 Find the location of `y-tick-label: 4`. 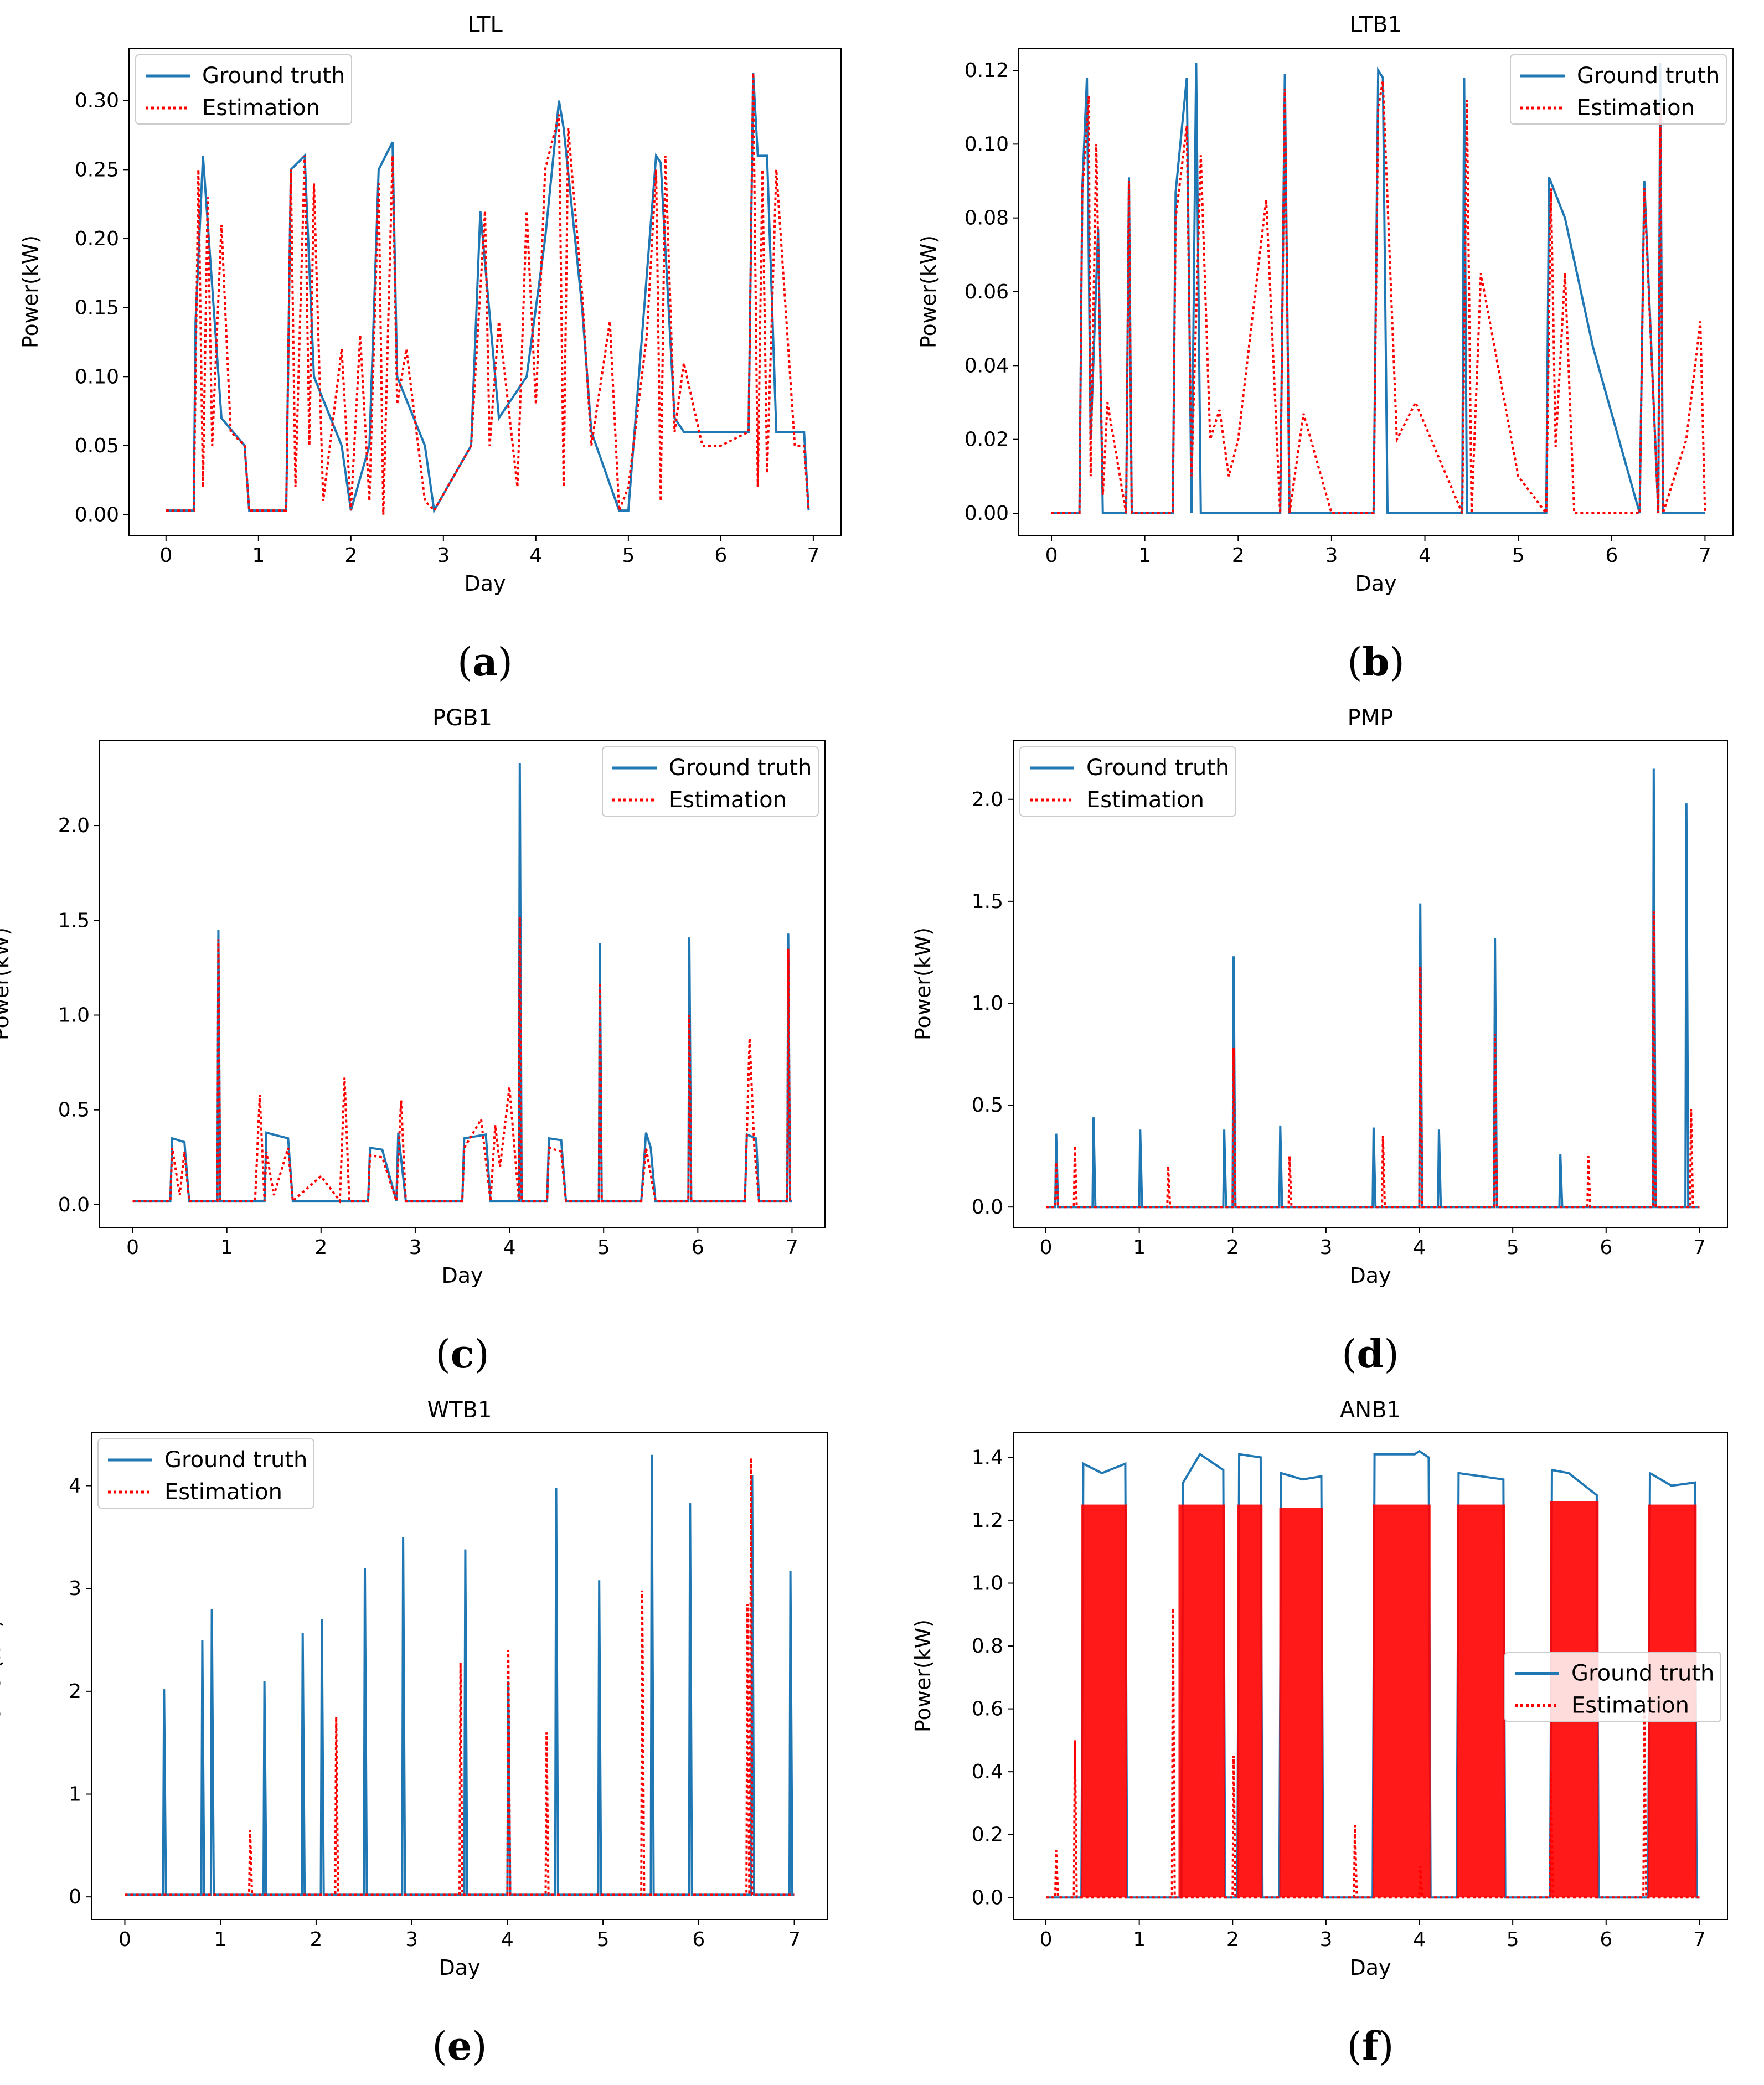

y-tick-label: 4 is located at coordinates (75, 1486).